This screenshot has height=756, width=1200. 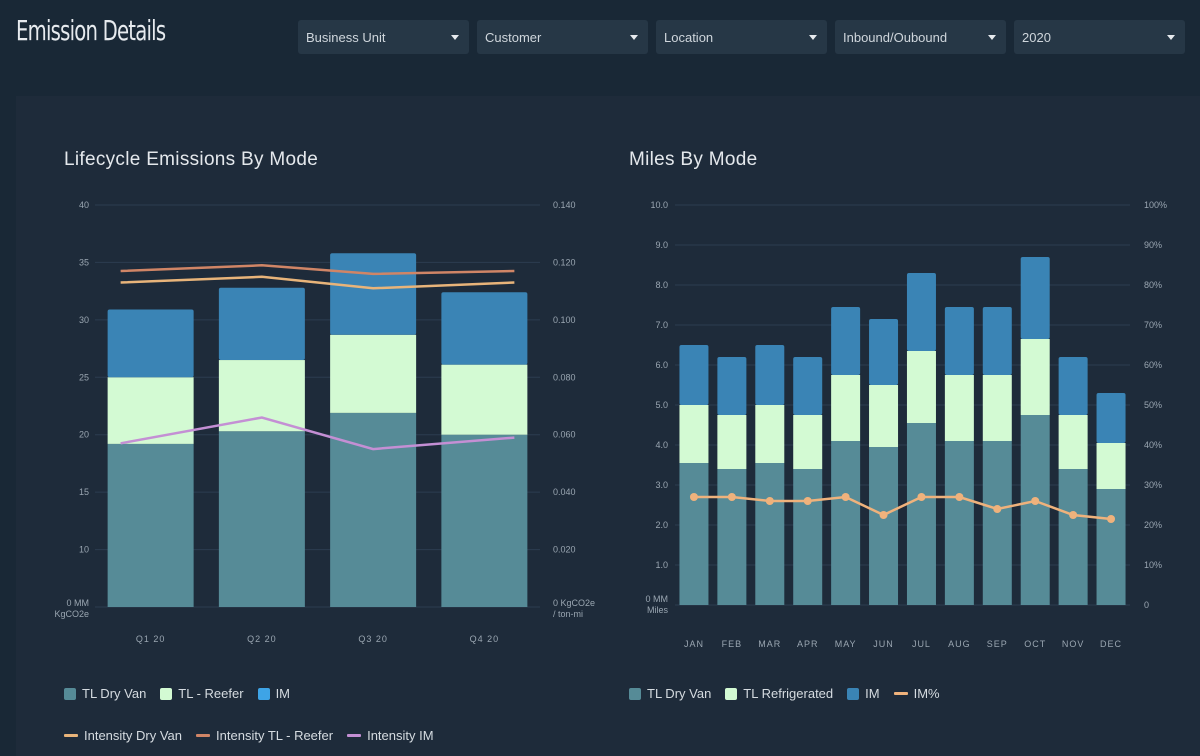 What do you see at coordinates (1153, 565) in the screenshot?
I see `y2-tick-label: 10%` at bounding box center [1153, 565].